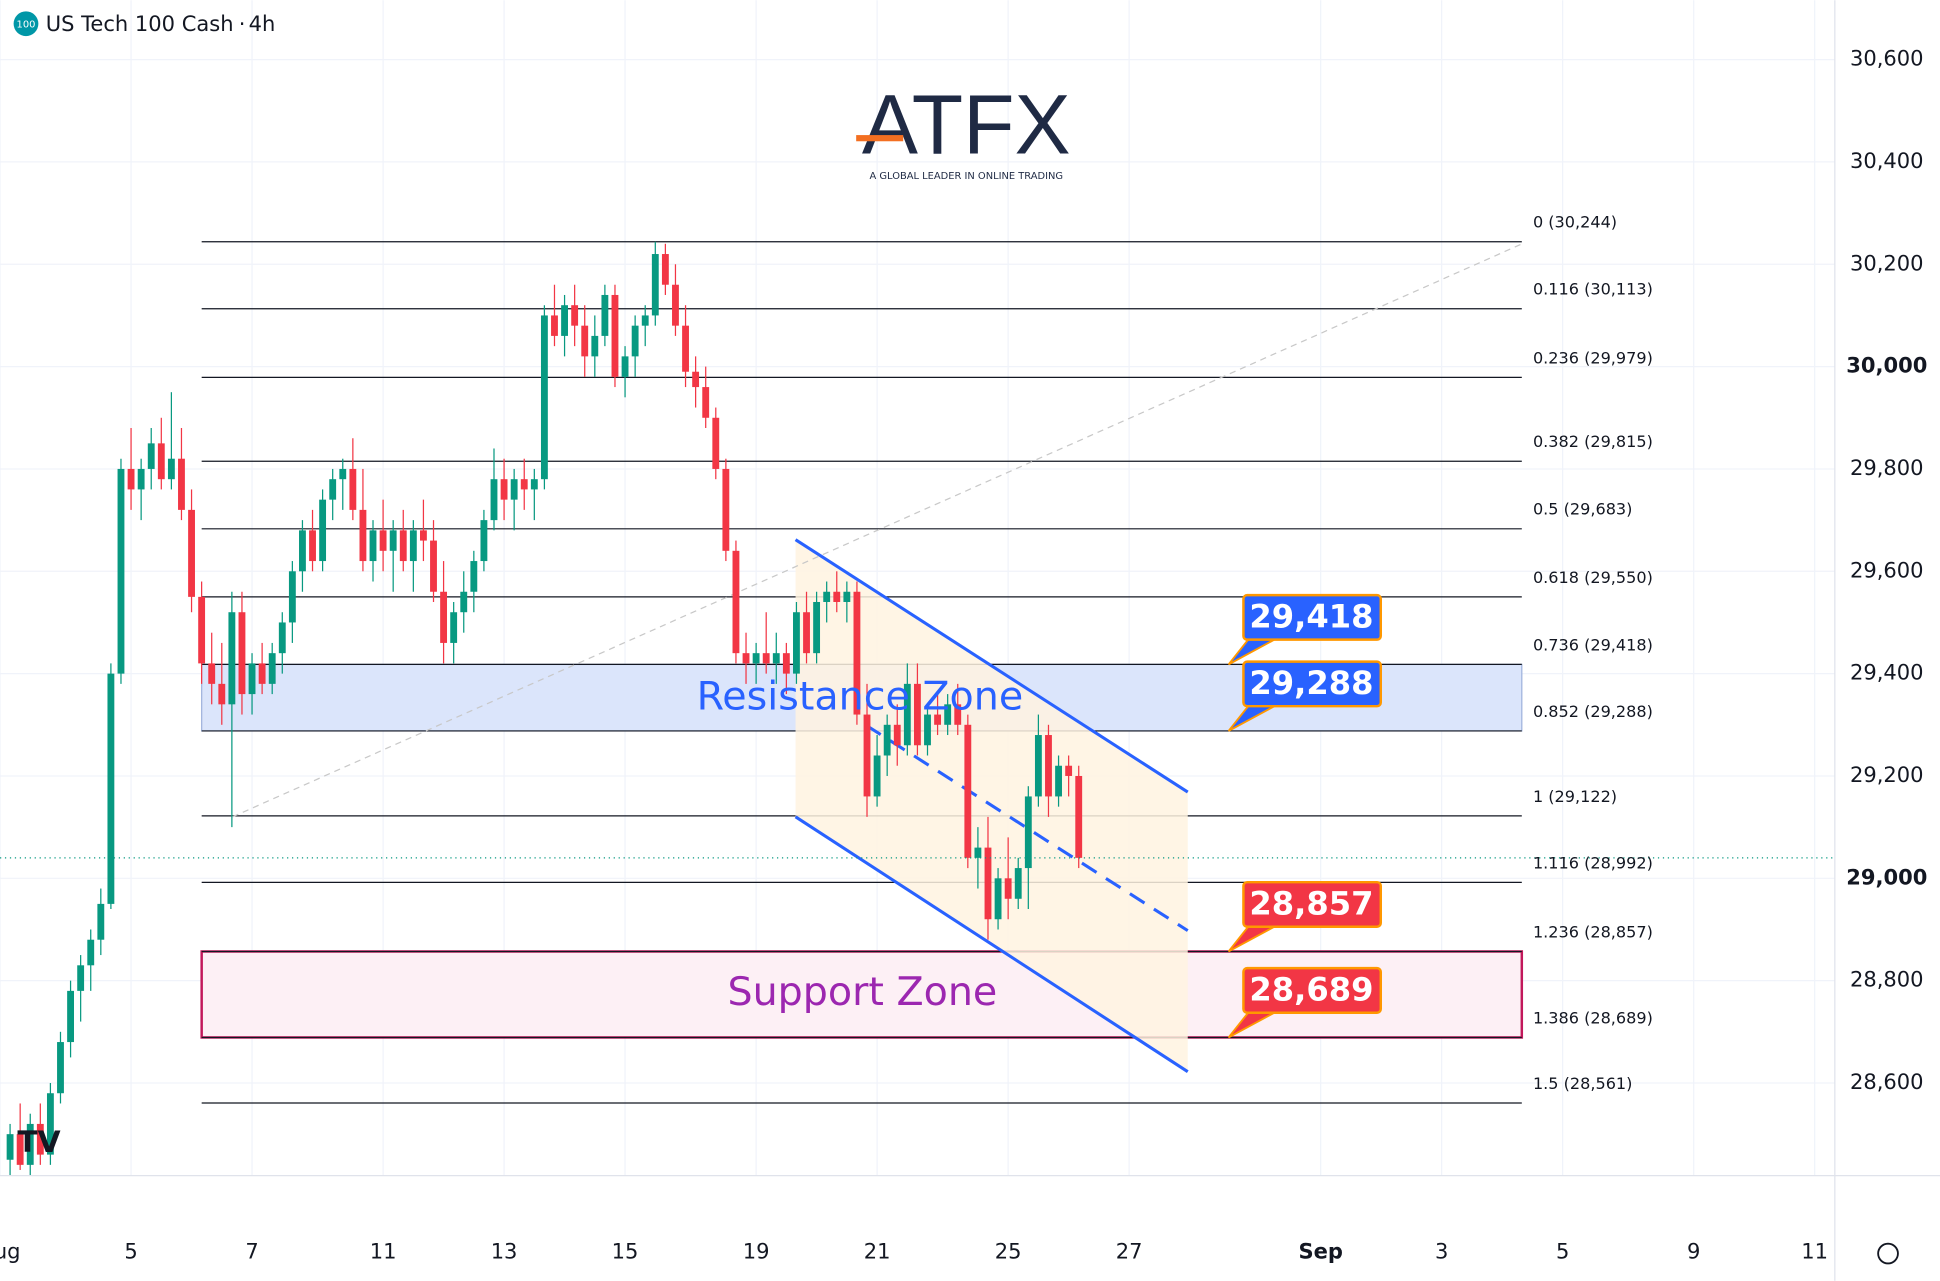  What do you see at coordinates (10, 1250) in the screenshot?
I see `x-tick-label: Aug` at bounding box center [10, 1250].